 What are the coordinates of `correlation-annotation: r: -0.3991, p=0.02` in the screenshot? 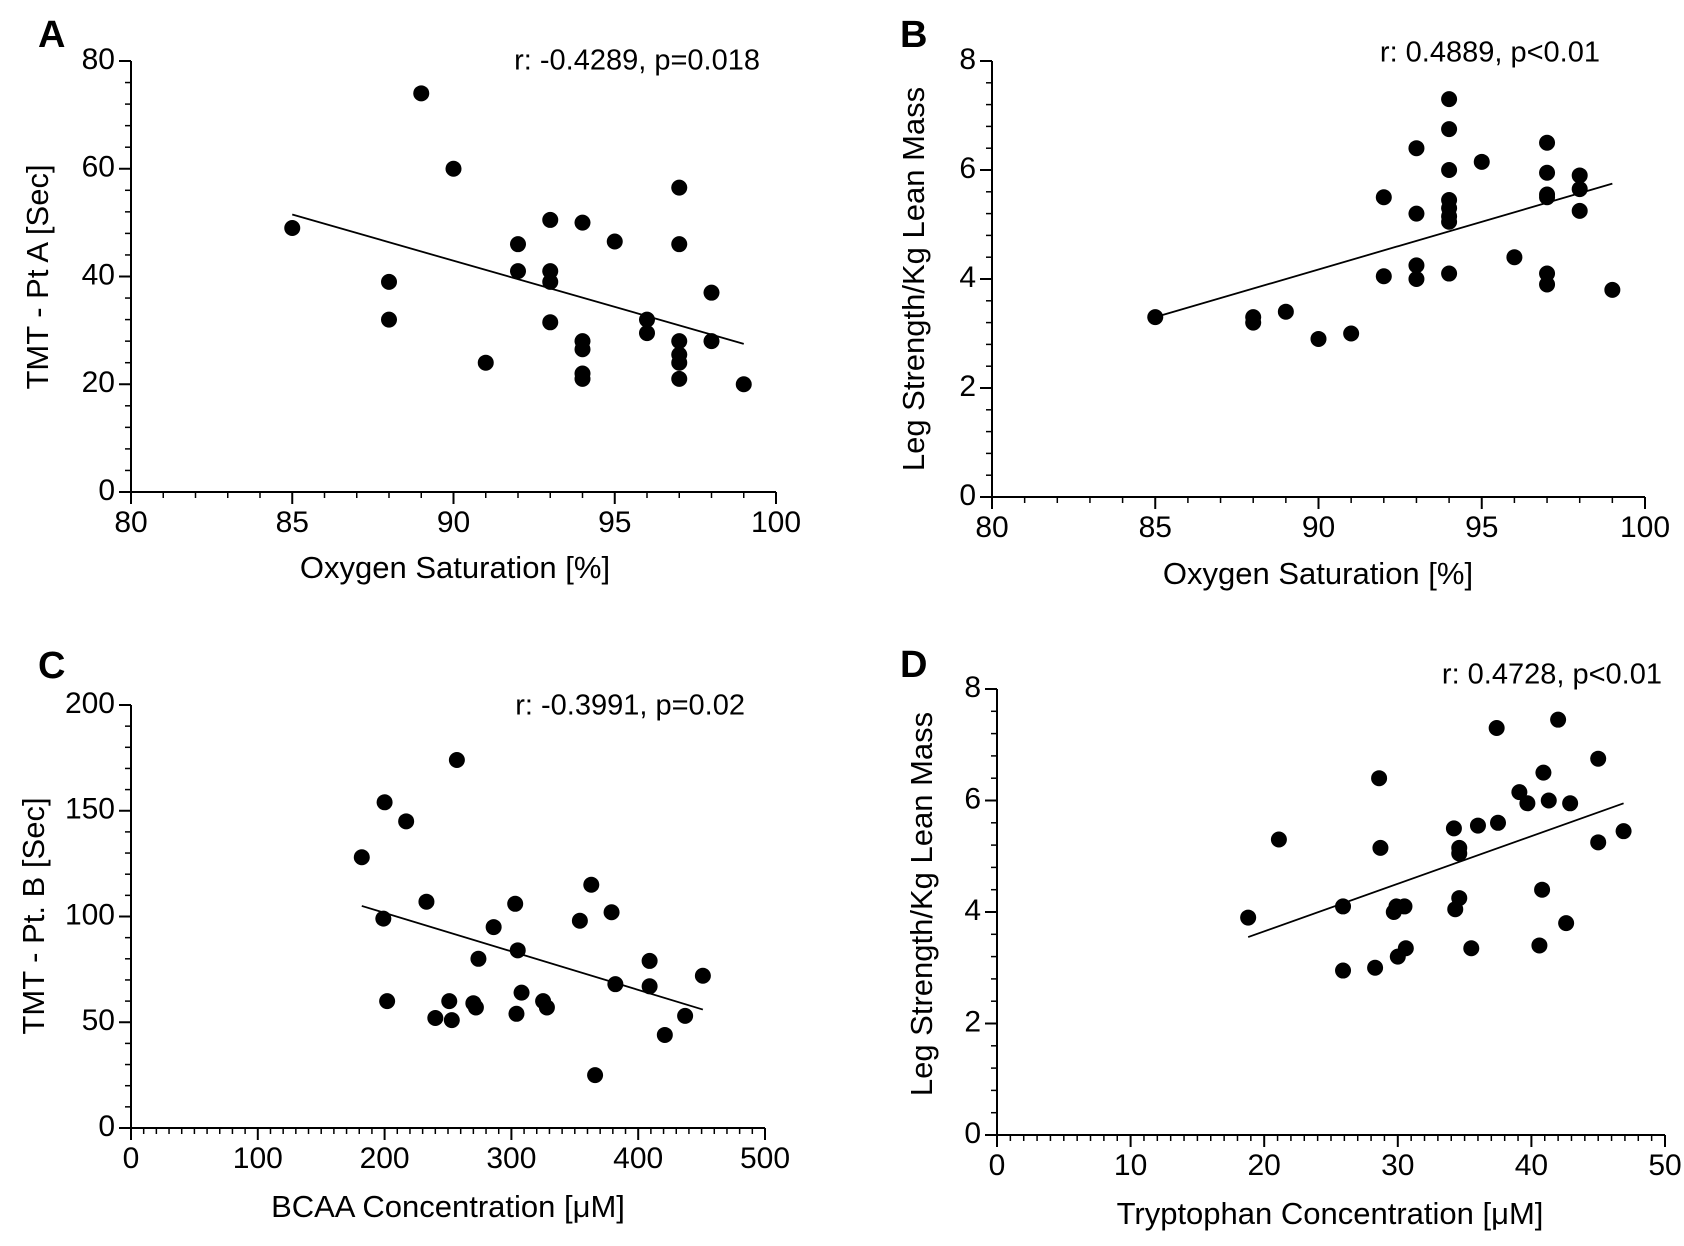 It's located at (630, 706).